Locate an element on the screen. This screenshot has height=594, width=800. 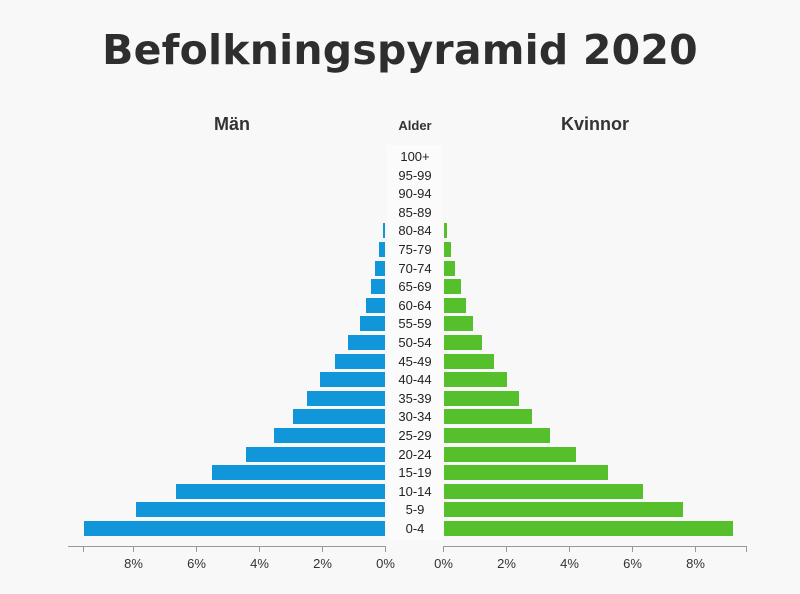
age-label: 65-69 is located at coordinates (415, 287).